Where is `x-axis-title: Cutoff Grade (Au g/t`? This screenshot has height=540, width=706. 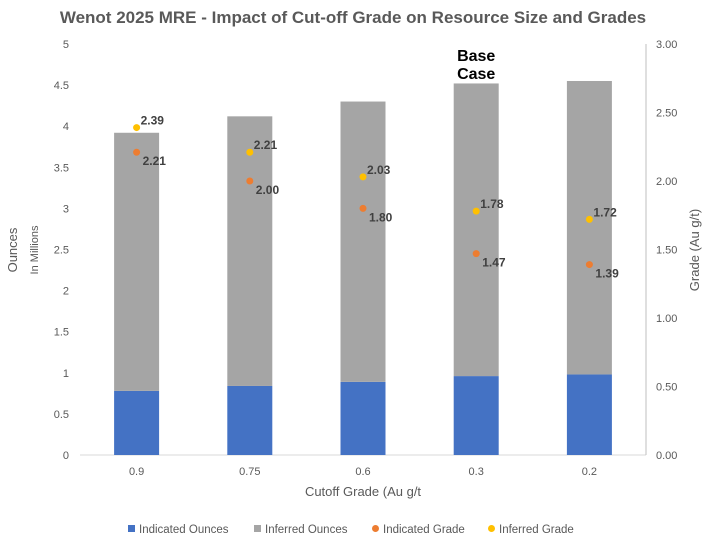 x-axis-title: Cutoff Grade (Au g/t is located at coordinates (363, 491).